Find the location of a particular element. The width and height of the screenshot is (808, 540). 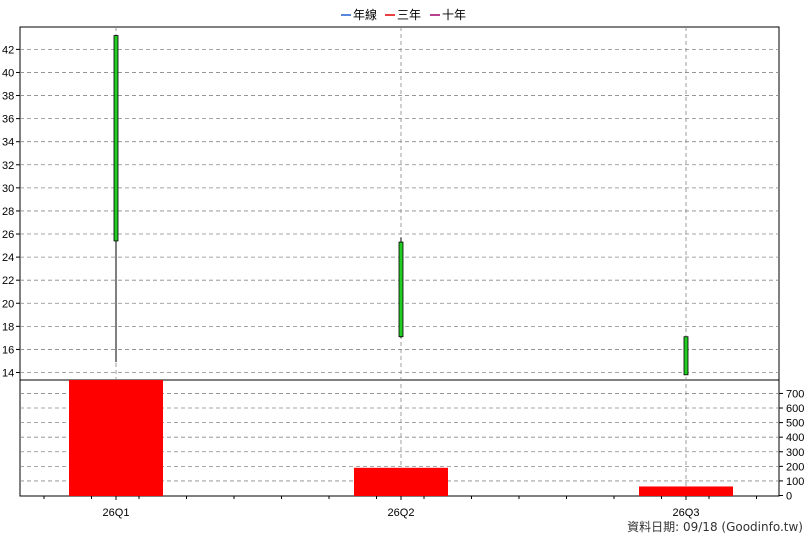

volume-tick-label: 0 is located at coordinates (789, 497).